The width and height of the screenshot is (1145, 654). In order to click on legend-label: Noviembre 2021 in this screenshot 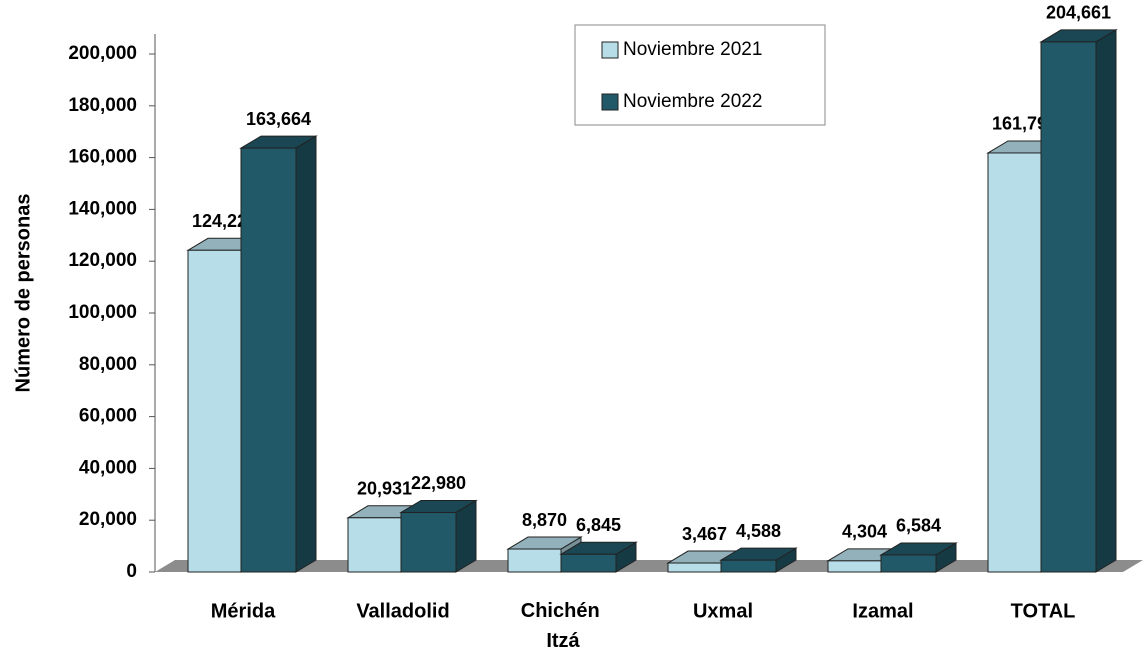, I will do `click(692, 49)`.